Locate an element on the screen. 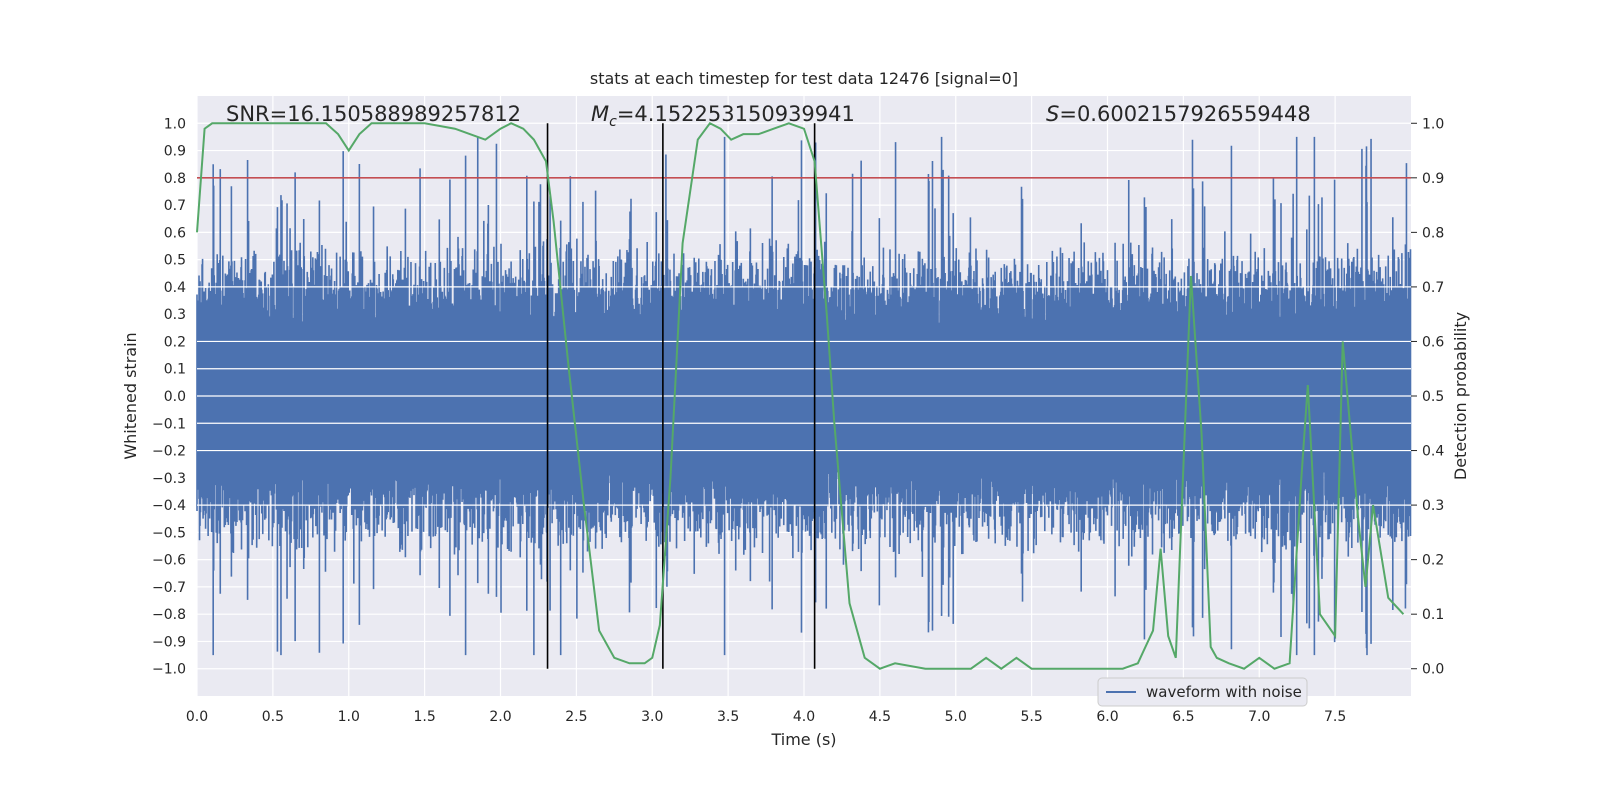 This screenshot has height=800, width=1600. y-left-tick-label: −1.0 is located at coordinates (169, 670).